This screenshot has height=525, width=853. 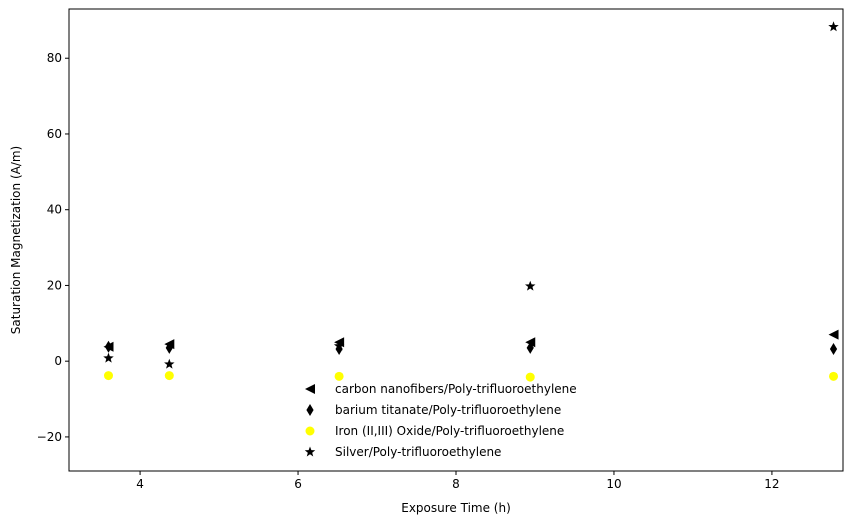 I want to click on y-axis: −20 0 20 40 60 80, so click(x=53, y=247).